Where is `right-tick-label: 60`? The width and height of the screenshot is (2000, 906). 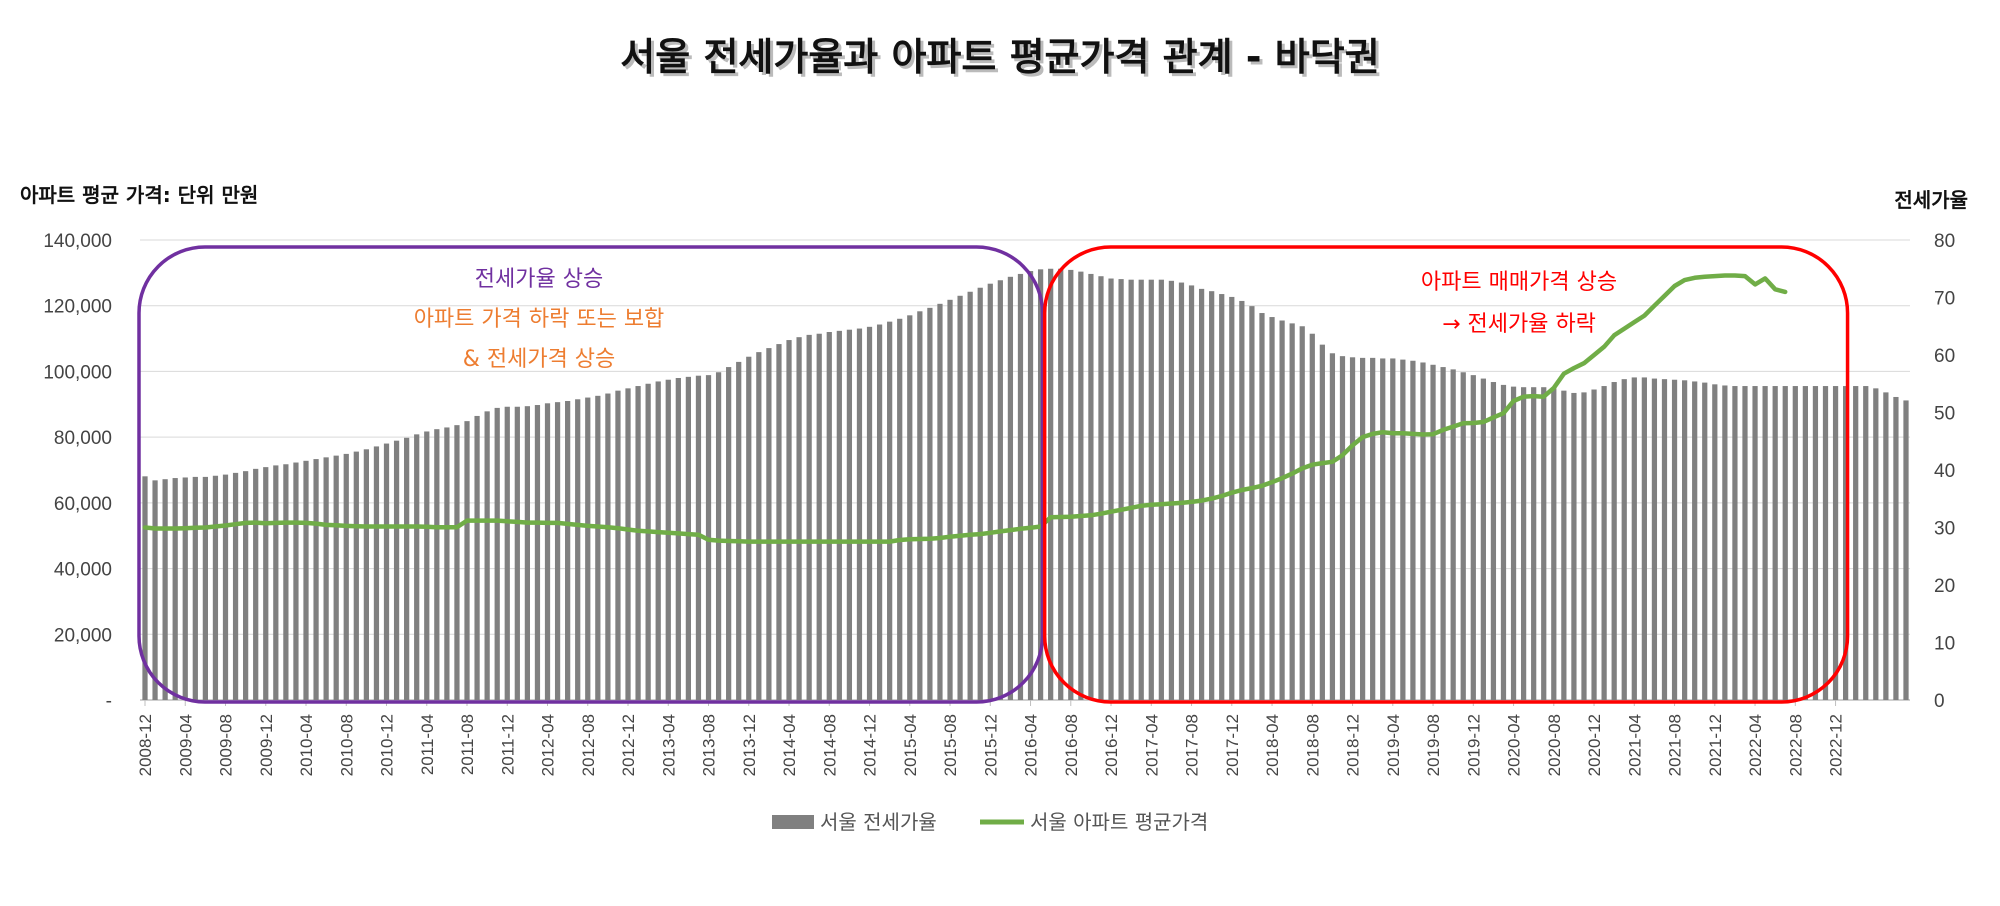 right-tick-label: 60 is located at coordinates (1944, 356).